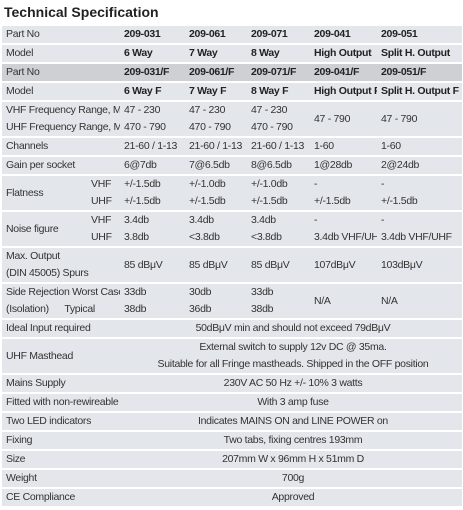  I want to click on cell-line: CE Compliance, so click(41, 497).